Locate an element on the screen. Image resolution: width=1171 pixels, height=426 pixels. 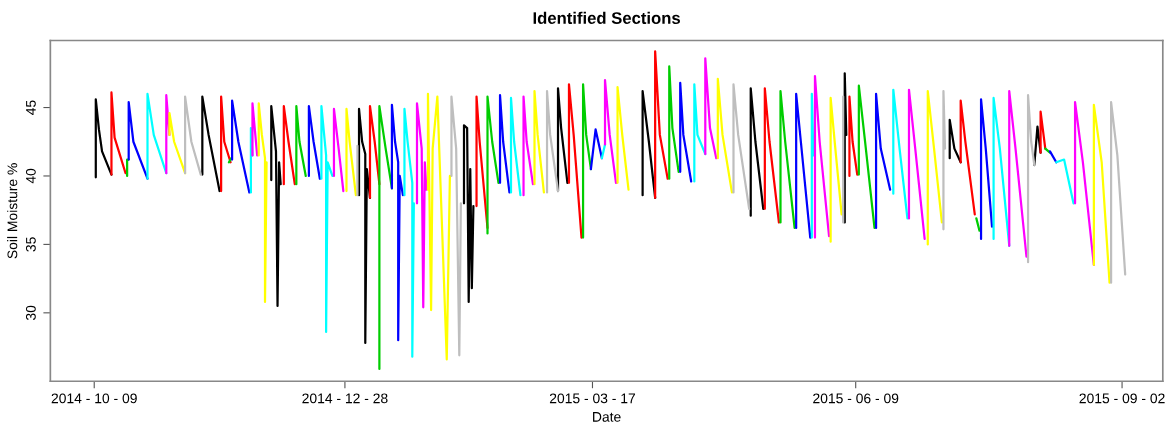
y-tick-label: 45 is located at coordinates (31, 107).